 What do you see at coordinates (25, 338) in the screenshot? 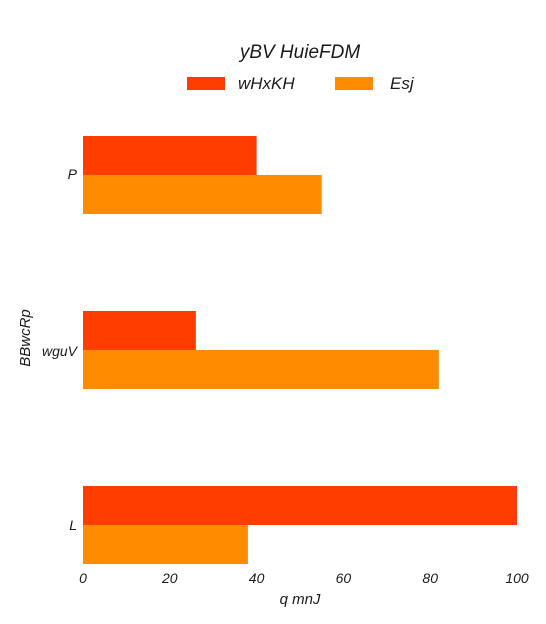
I see `y-axis-label: BBwcRp` at bounding box center [25, 338].